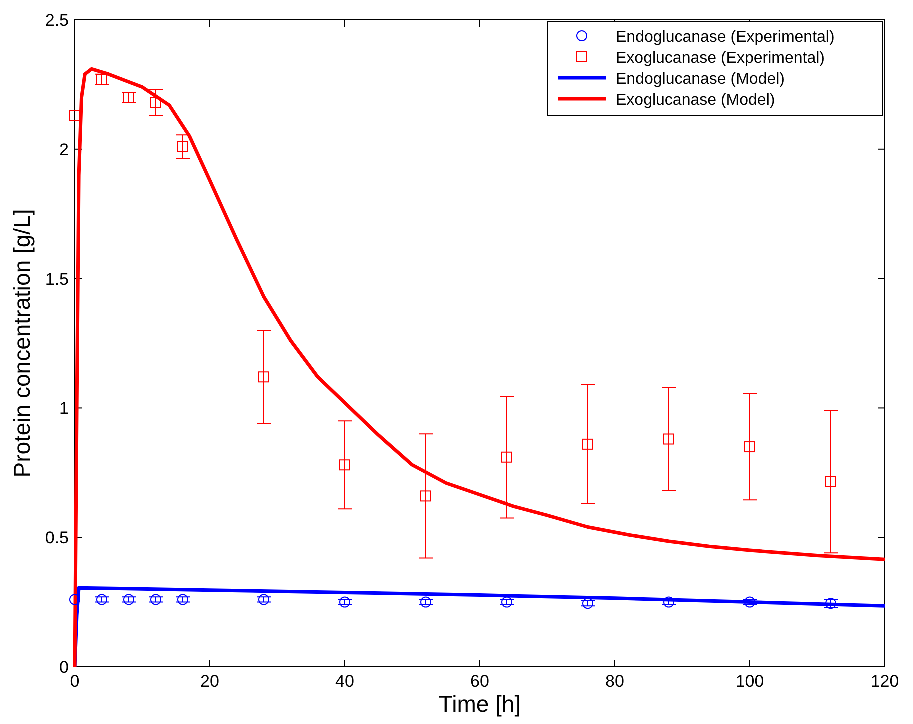 This screenshot has width=913, height=724. I want to click on x-tick-label: 20, so click(210, 681).